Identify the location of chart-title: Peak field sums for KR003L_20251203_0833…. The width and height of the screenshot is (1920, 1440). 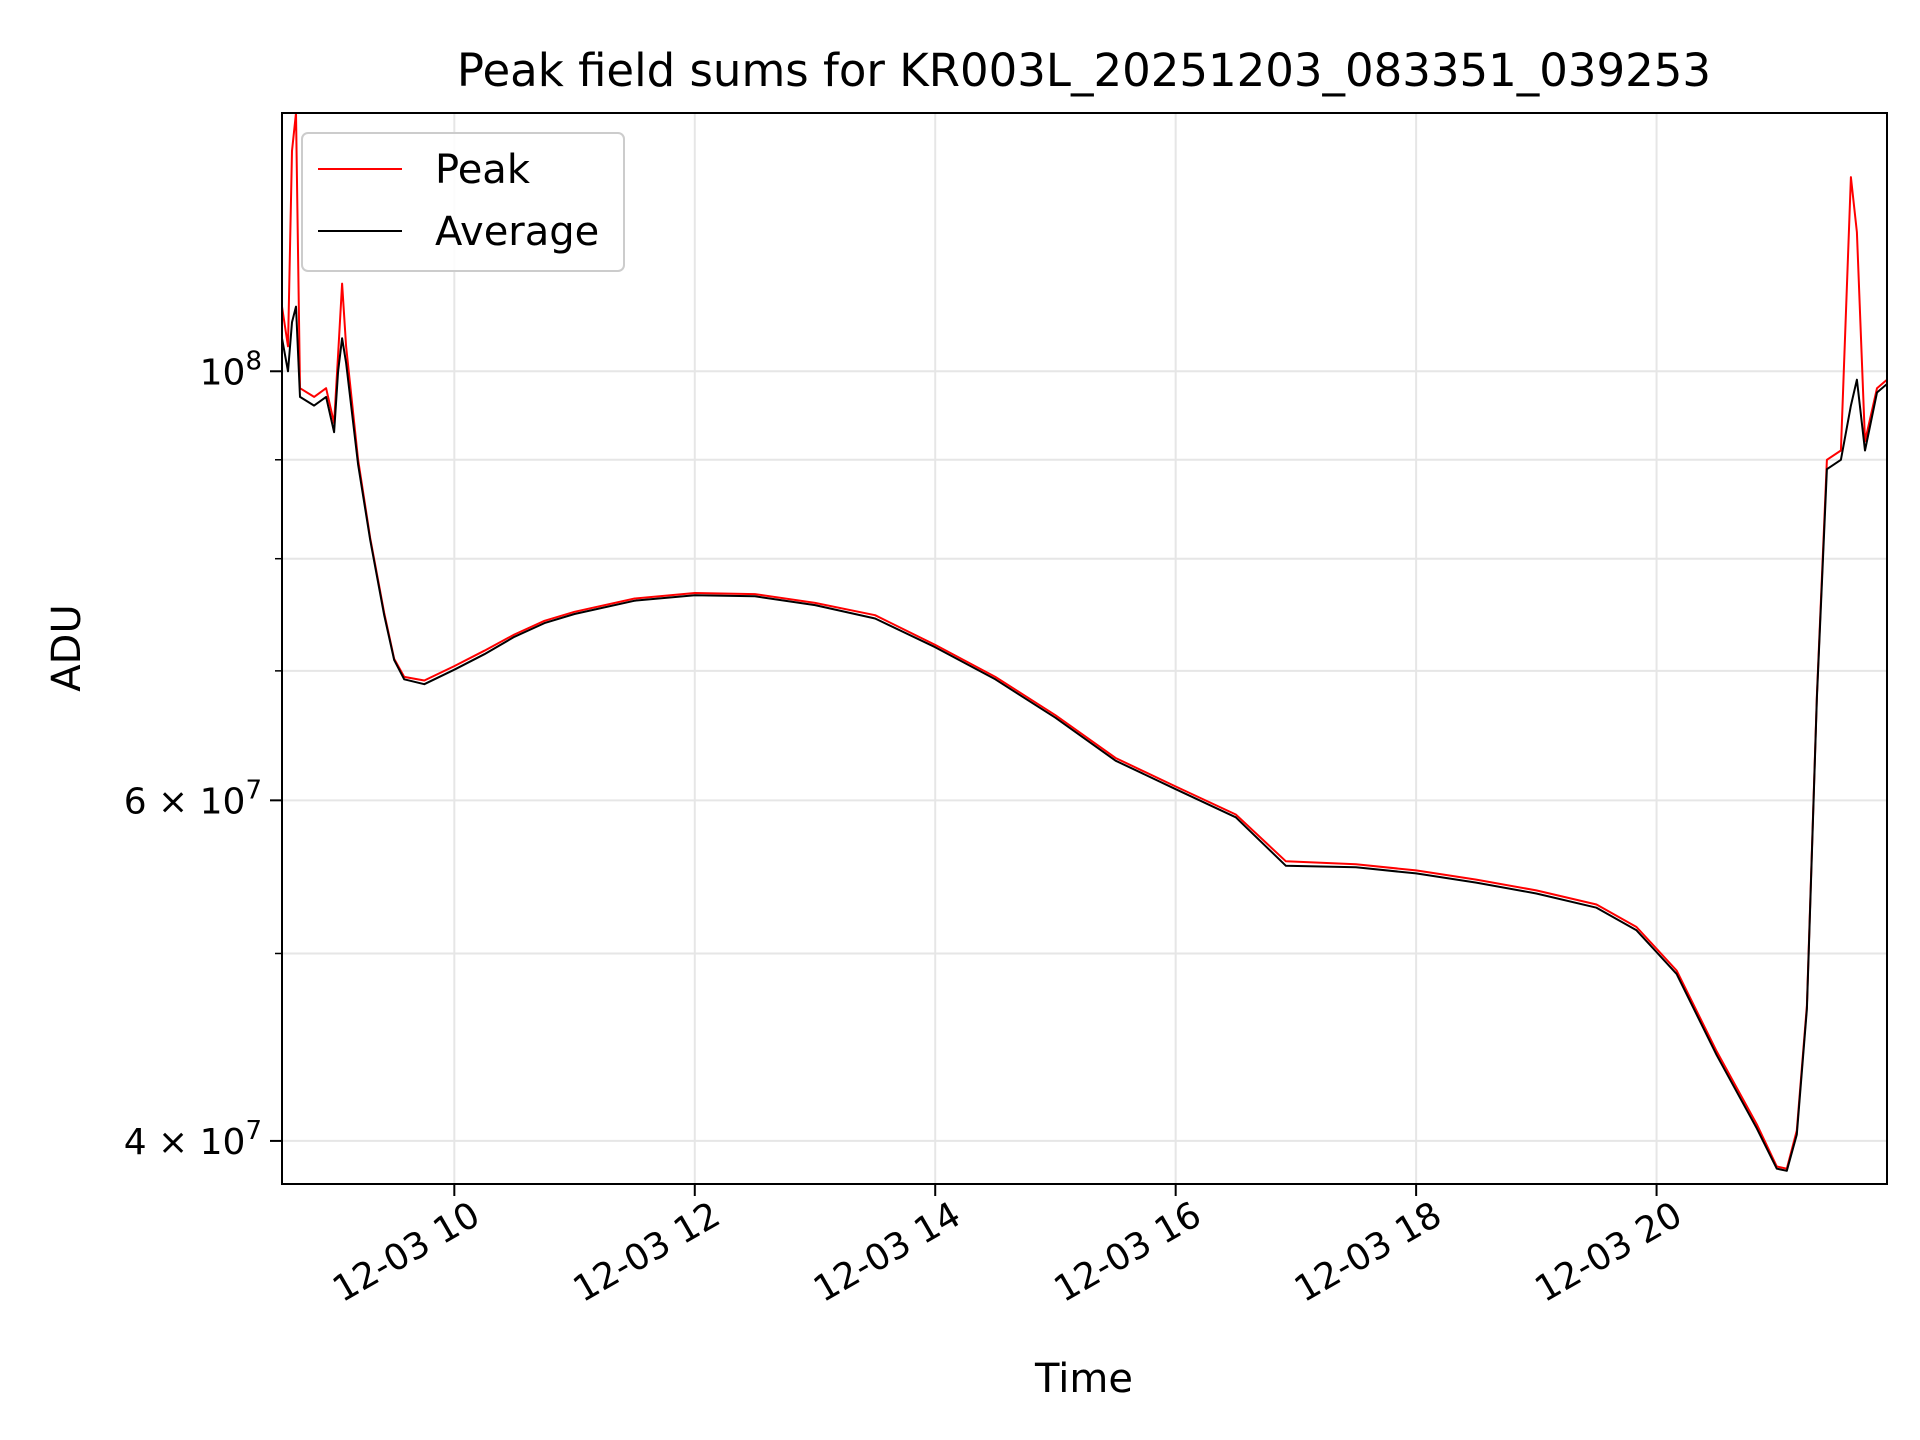
(1084, 70).